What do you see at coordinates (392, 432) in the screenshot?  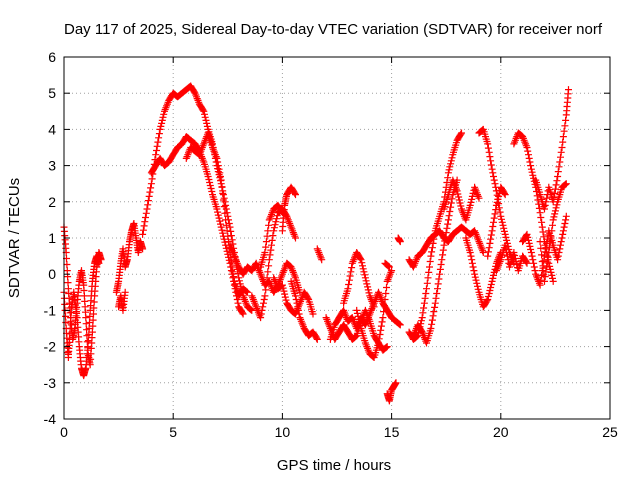 I see `x-tick-label: 15` at bounding box center [392, 432].